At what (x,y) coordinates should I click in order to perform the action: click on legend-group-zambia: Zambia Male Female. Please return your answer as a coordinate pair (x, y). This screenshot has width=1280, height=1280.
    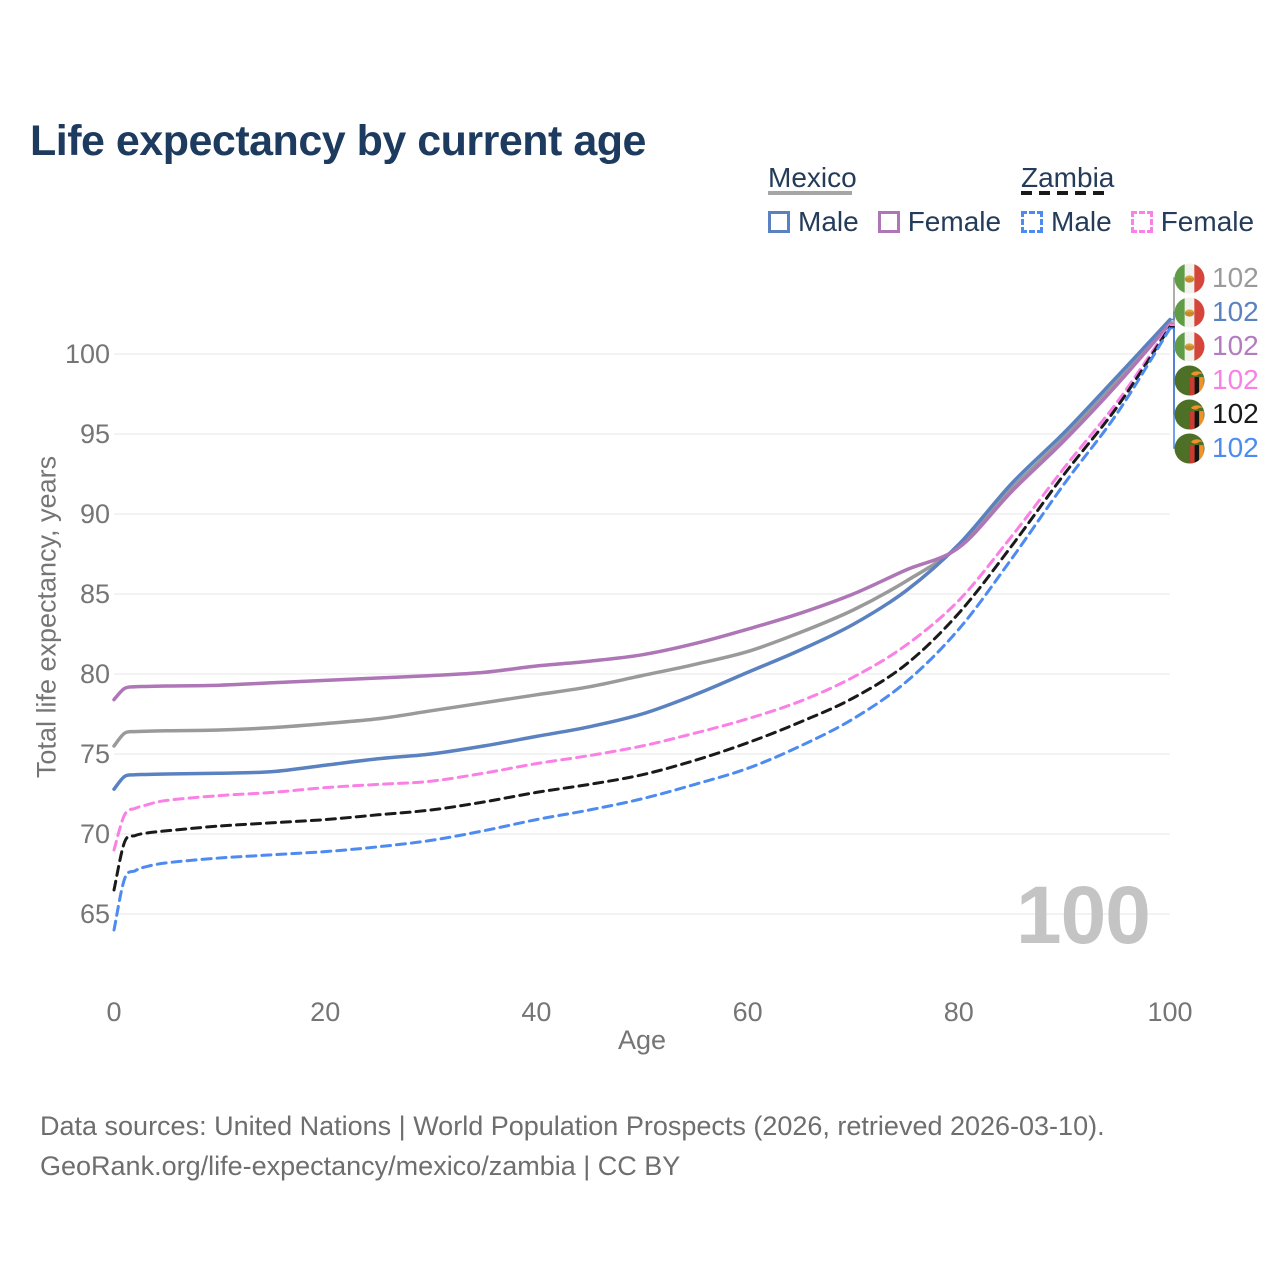
    Looking at the image, I should click on (1137, 199).